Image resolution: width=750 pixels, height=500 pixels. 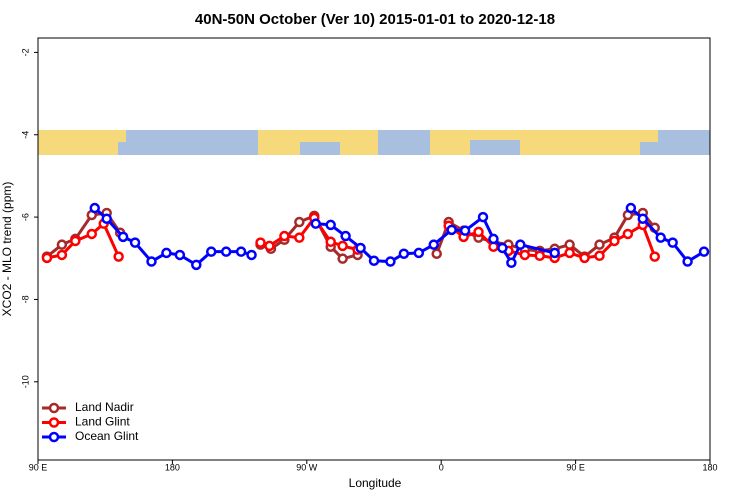 I want to click on legend-label: Ocean Glint, so click(x=107, y=436).